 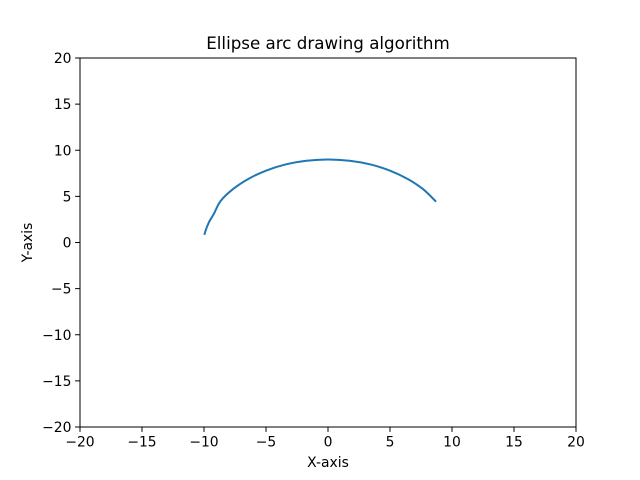 What do you see at coordinates (266, 443) in the screenshot?
I see `x-tick-label: −5` at bounding box center [266, 443].